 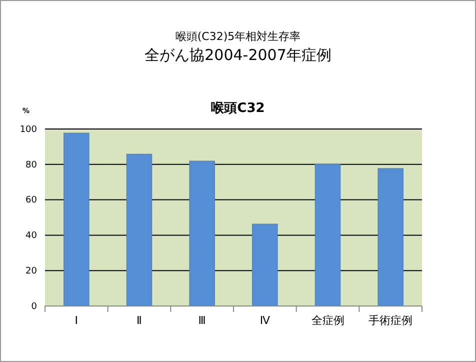 I want to click on y-tick-label: 40, so click(x=32, y=236).